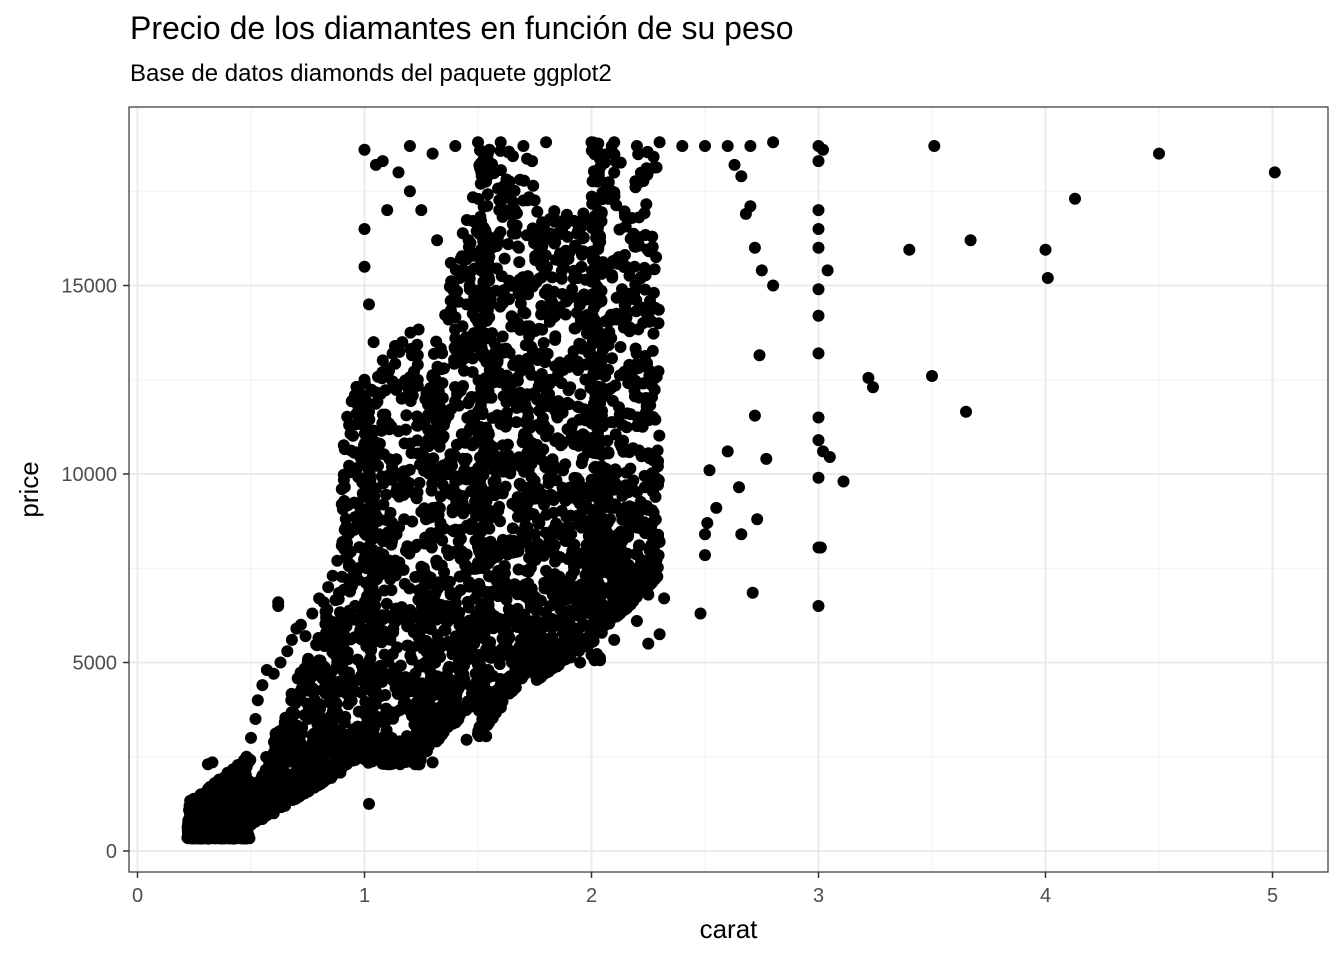  Describe the element at coordinates (818, 896) in the screenshot. I see `x-tick-label: 3` at that location.